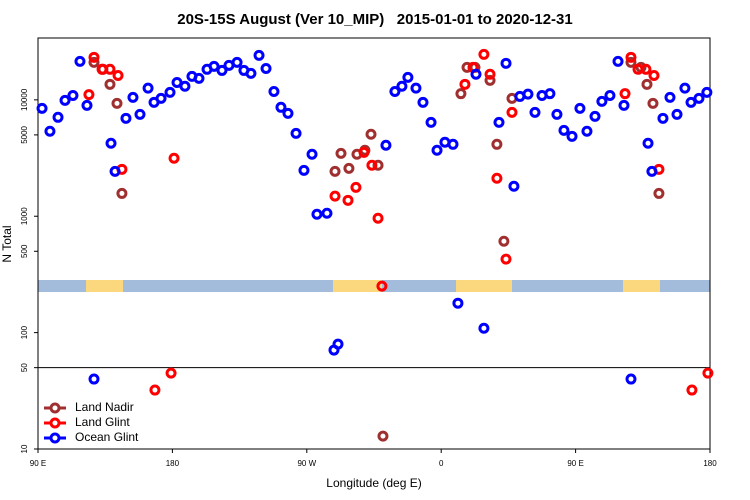 This screenshot has width=750, height=500. Describe the element at coordinates (575, 463) in the screenshot. I see `x-tick-label: 90 E` at that location.